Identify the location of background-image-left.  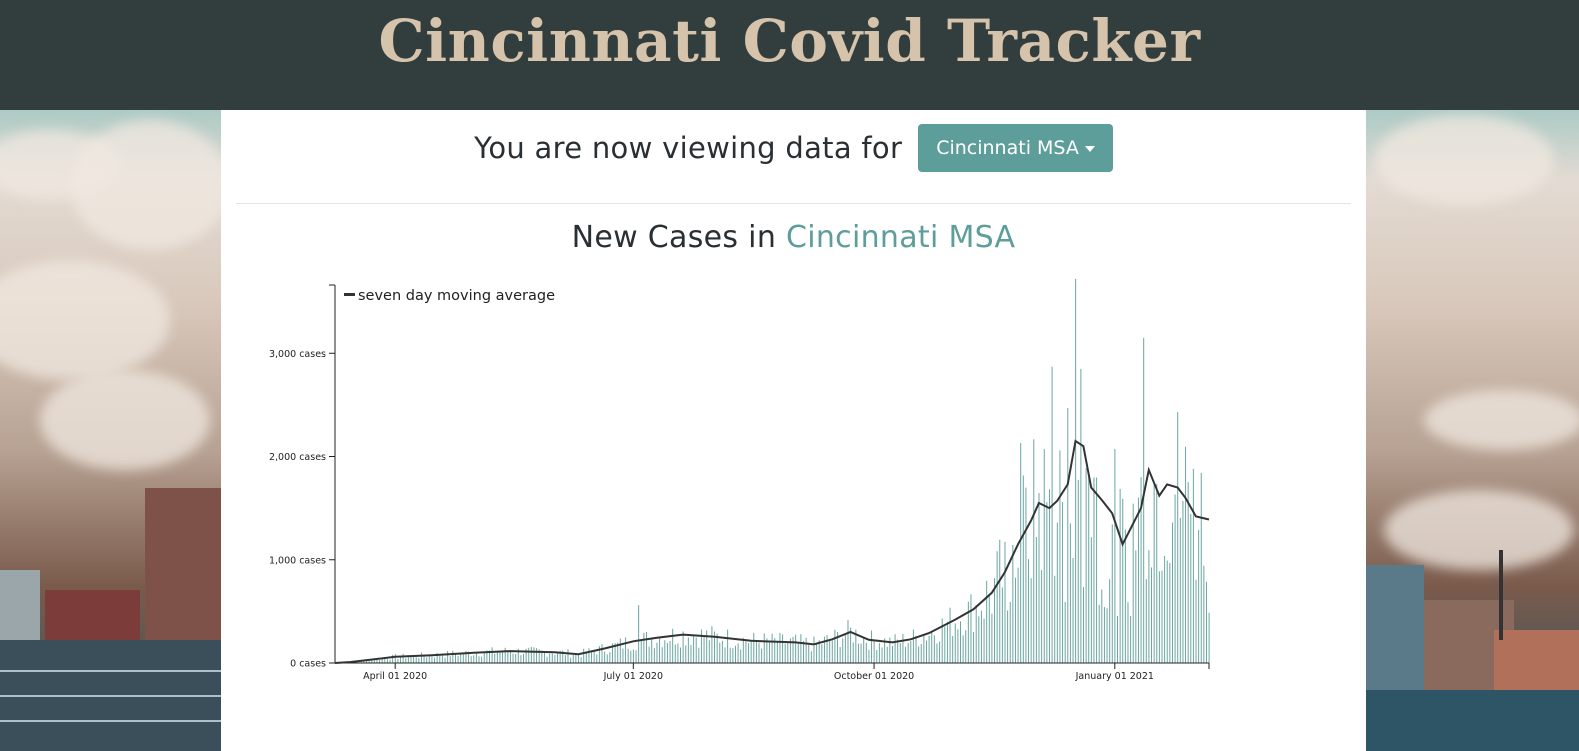
(110, 430).